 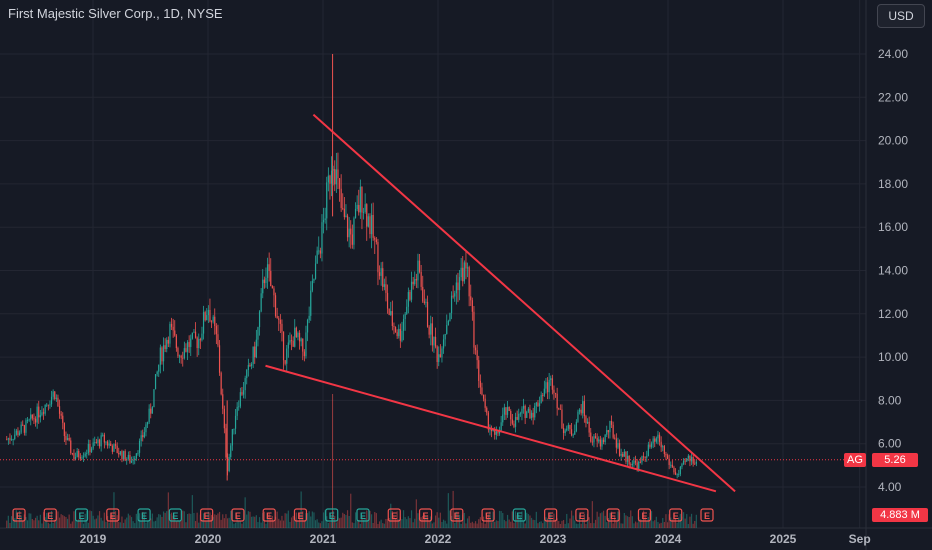 What do you see at coordinates (860, 539) in the screenshot?
I see `x-tick-label: Sep` at bounding box center [860, 539].